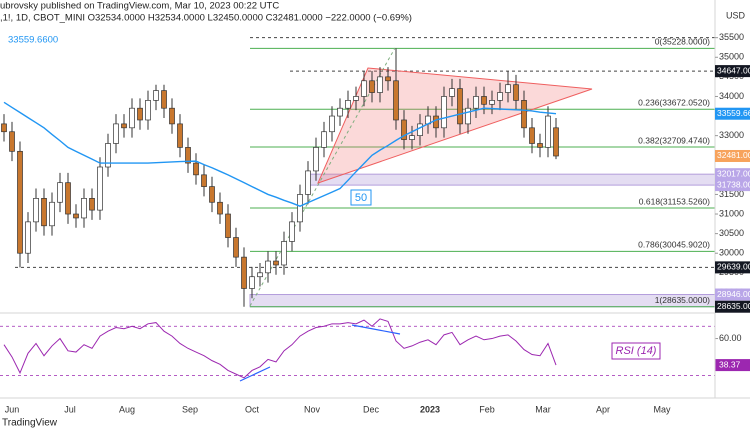  I want to click on price-label: 33559.66, so click(733, 113).